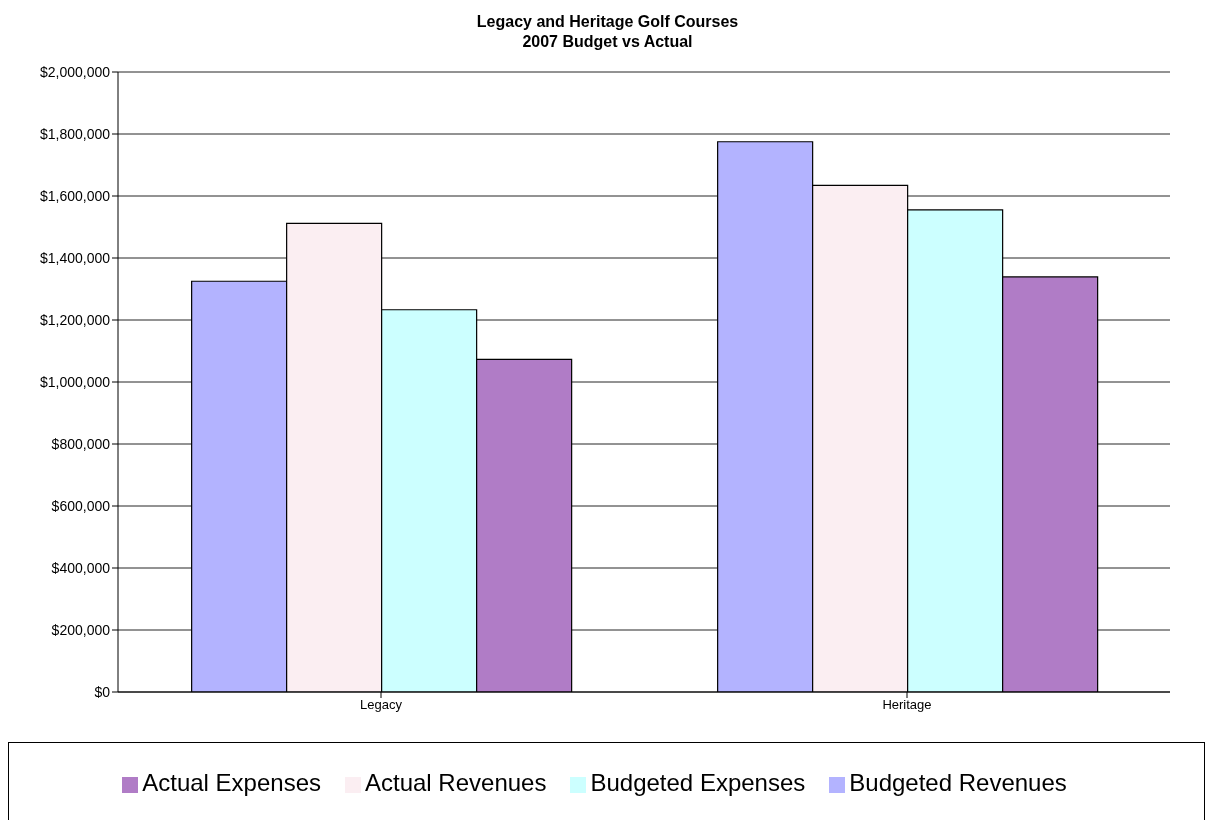 This screenshot has height=820, width=1215. What do you see at coordinates (958, 782) in the screenshot?
I see `legend-label: Budgeted Revenues` at bounding box center [958, 782].